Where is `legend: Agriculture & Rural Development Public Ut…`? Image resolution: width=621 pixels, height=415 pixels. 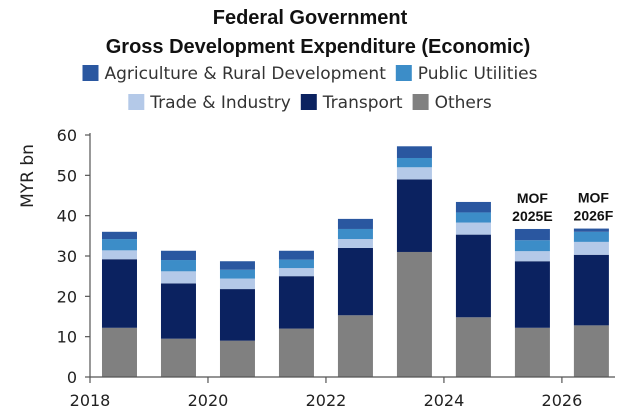
legend: Agriculture & Rural Development Public Ut… is located at coordinates (310, 88).